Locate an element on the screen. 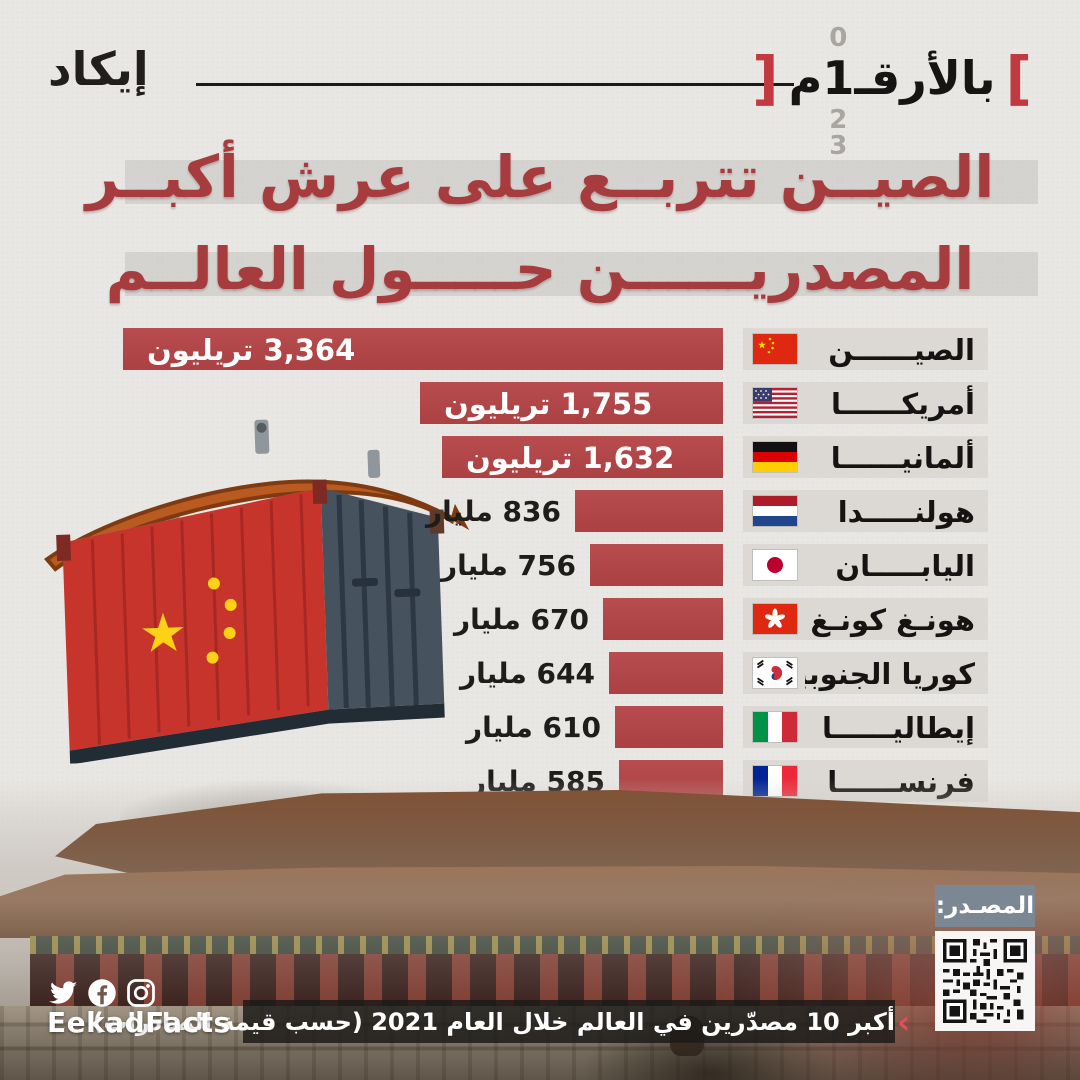  table-row-japan: 756 مليار اليابـــــان is located at coordinates (555, 565).